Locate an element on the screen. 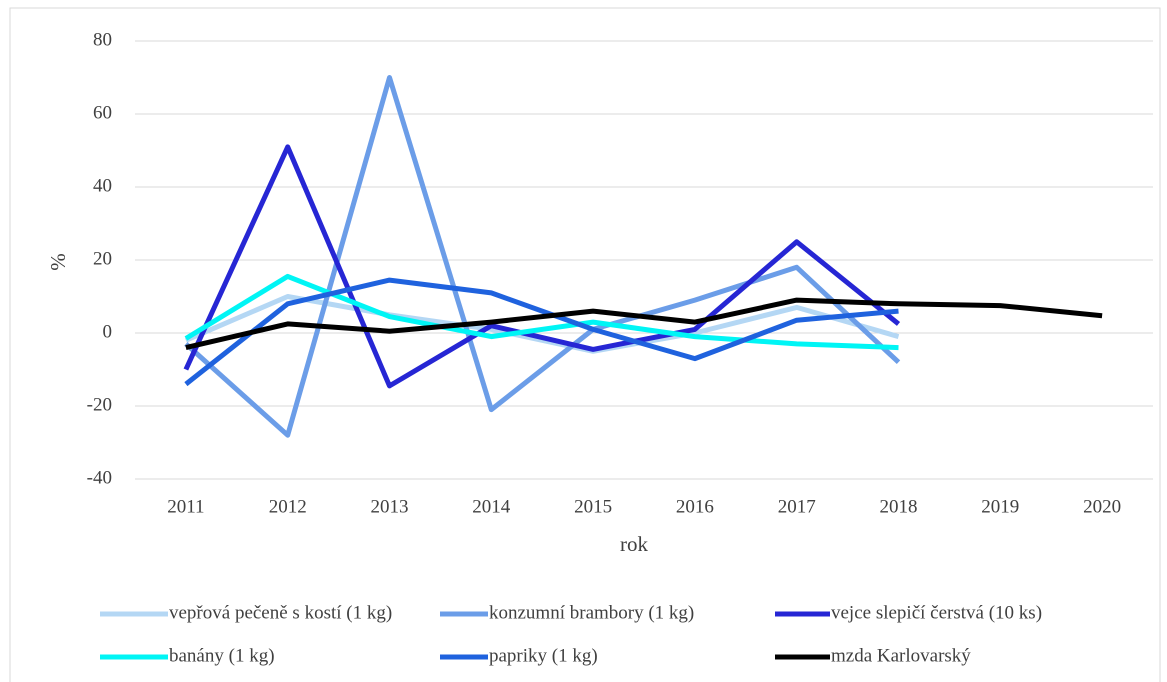  x-tick-label: 2018 is located at coordinates (899, 506).